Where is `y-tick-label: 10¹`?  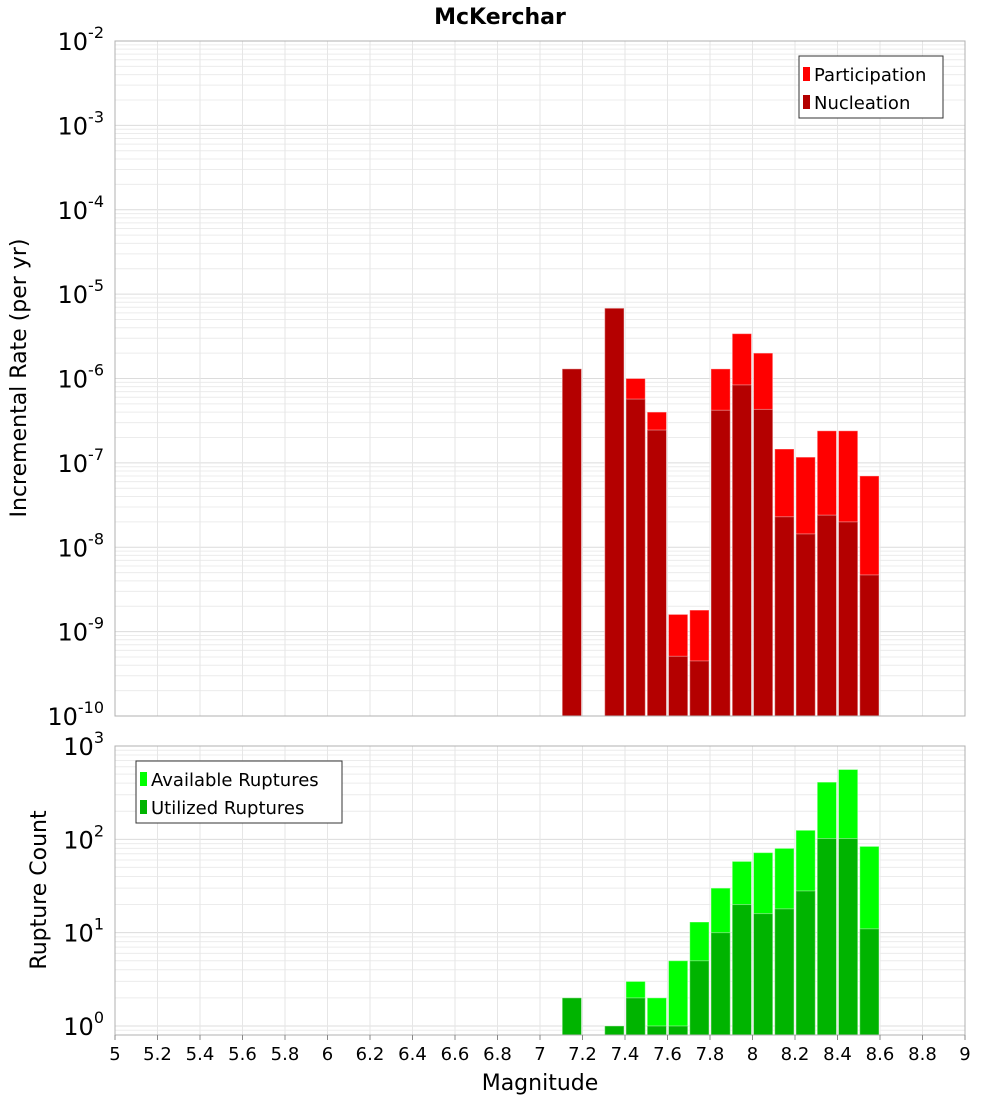
y-tick-label: 10¹ is located at coordinates (83, 931).